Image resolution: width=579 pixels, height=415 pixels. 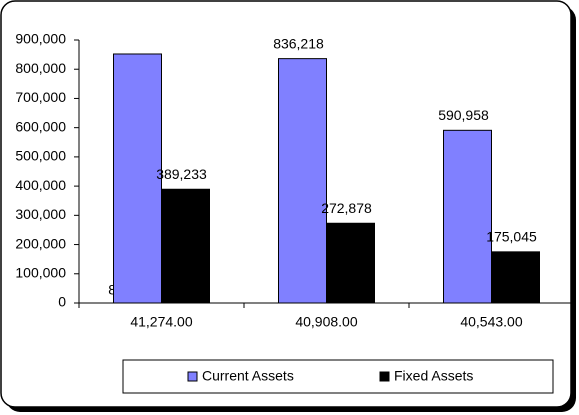 I want to click on y-tick-label: 600,000, so click(x=40, y=126).